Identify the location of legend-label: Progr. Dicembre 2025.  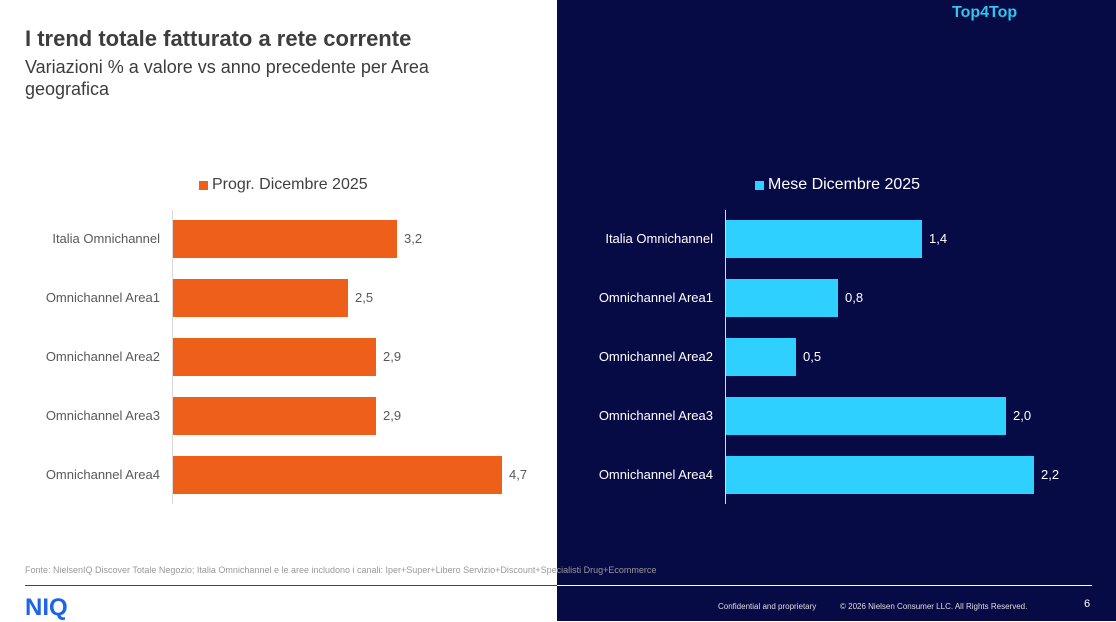
(290, 184).